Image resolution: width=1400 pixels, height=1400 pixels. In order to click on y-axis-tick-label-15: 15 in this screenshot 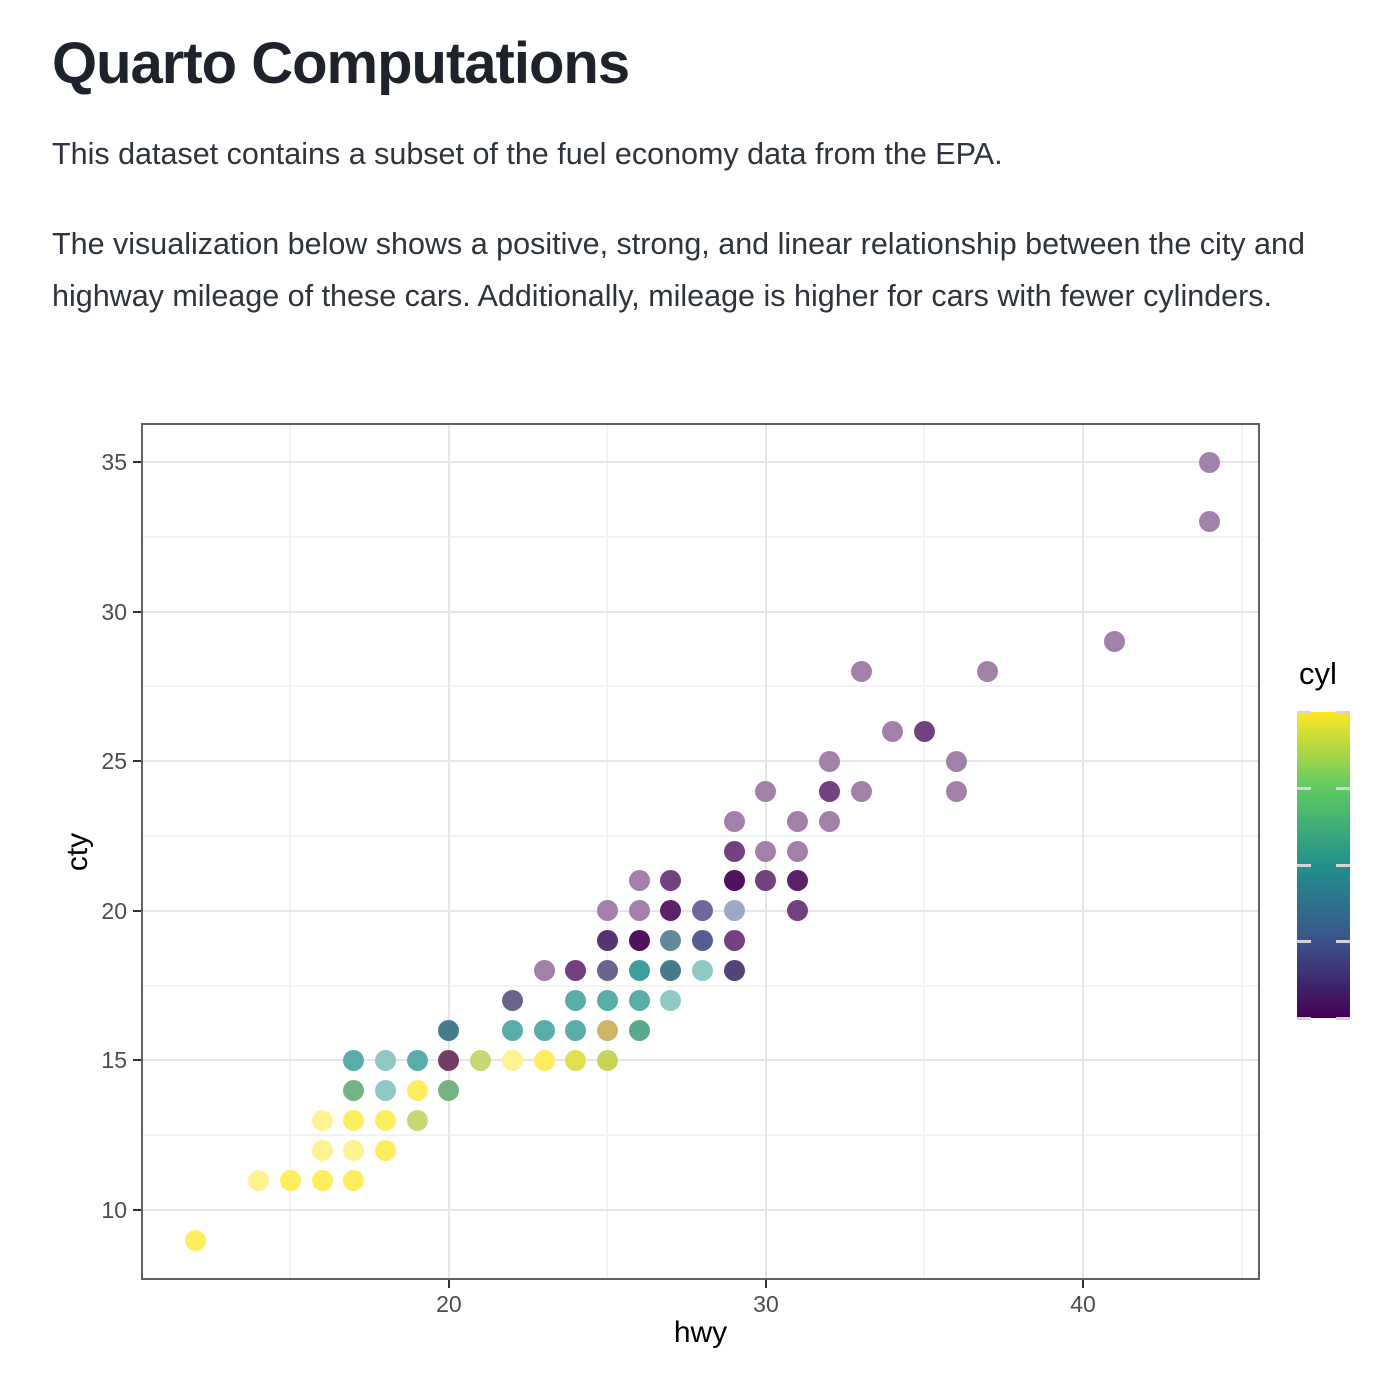, I will do `click(114, 1060)`.